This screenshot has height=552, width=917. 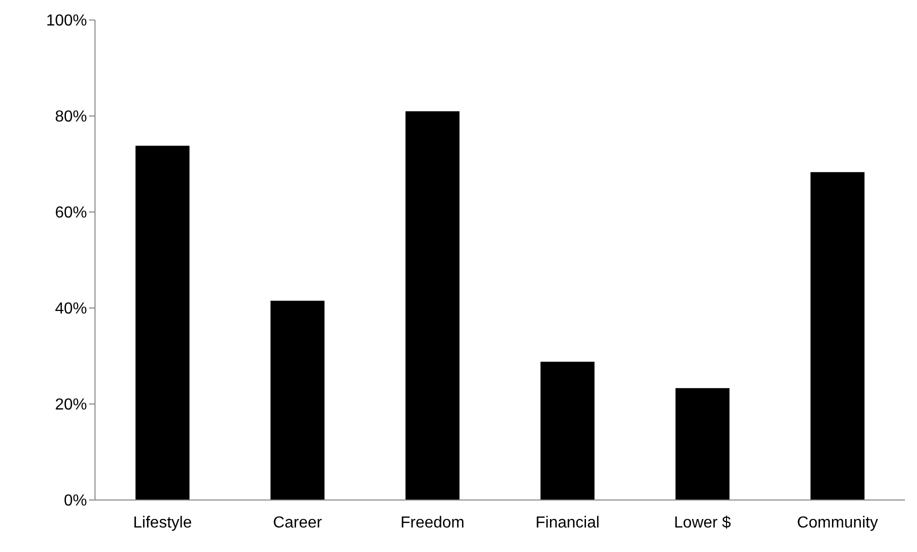 I want to click on y-tick-label: 0%, so click(x=75, y=501).